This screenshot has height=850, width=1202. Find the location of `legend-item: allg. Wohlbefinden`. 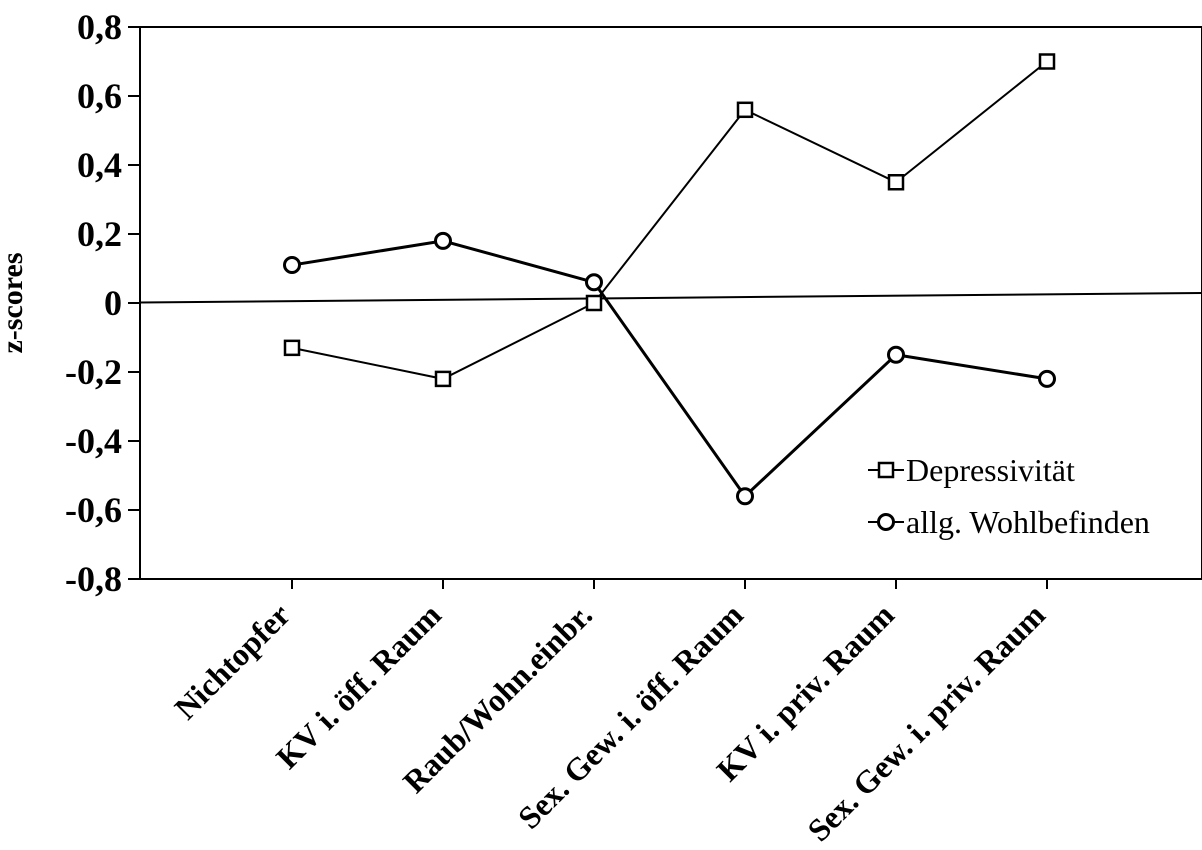

legend-item: allg. Wohlbefinden is located at coordinates (1009, 522).